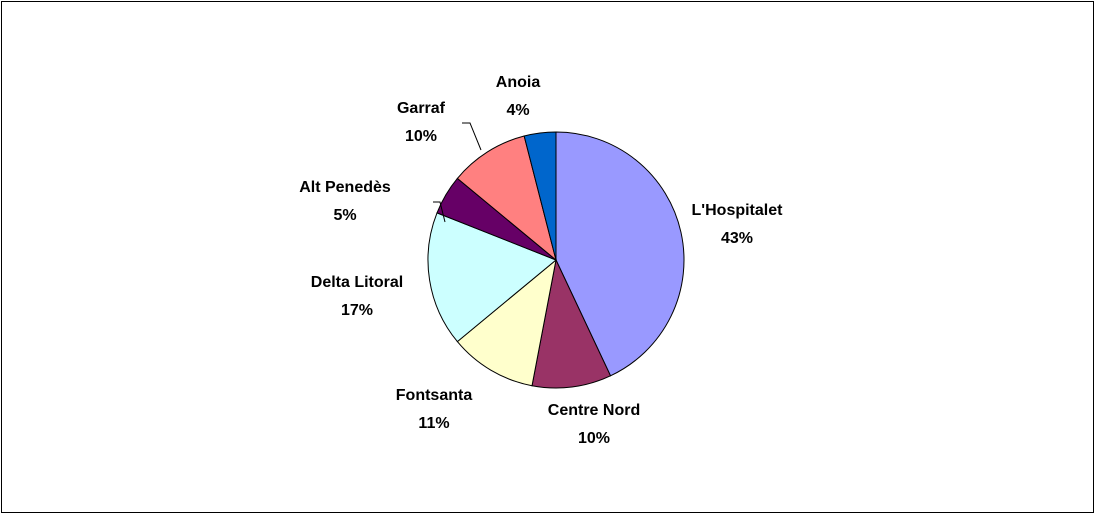 The height and width of the screenshot is (515, 1096). Describe the element at coordinates (737, 238) in the screenshot. I see `slice-value-label: 43%` at that location.